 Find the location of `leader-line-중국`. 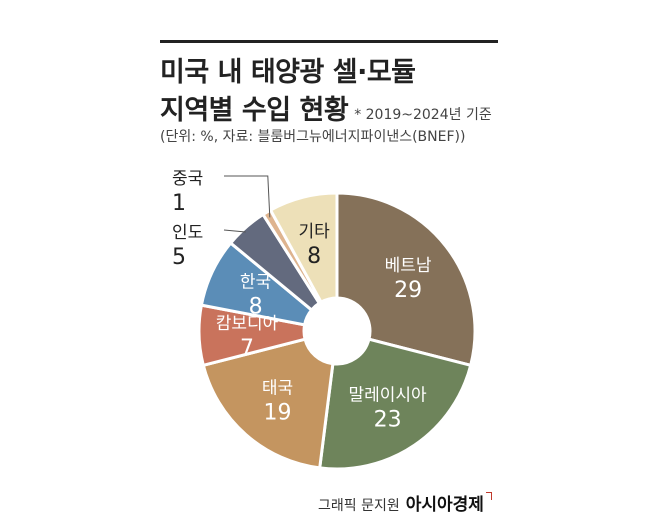

leader-line-중국 is located at coordinates (247, 196).